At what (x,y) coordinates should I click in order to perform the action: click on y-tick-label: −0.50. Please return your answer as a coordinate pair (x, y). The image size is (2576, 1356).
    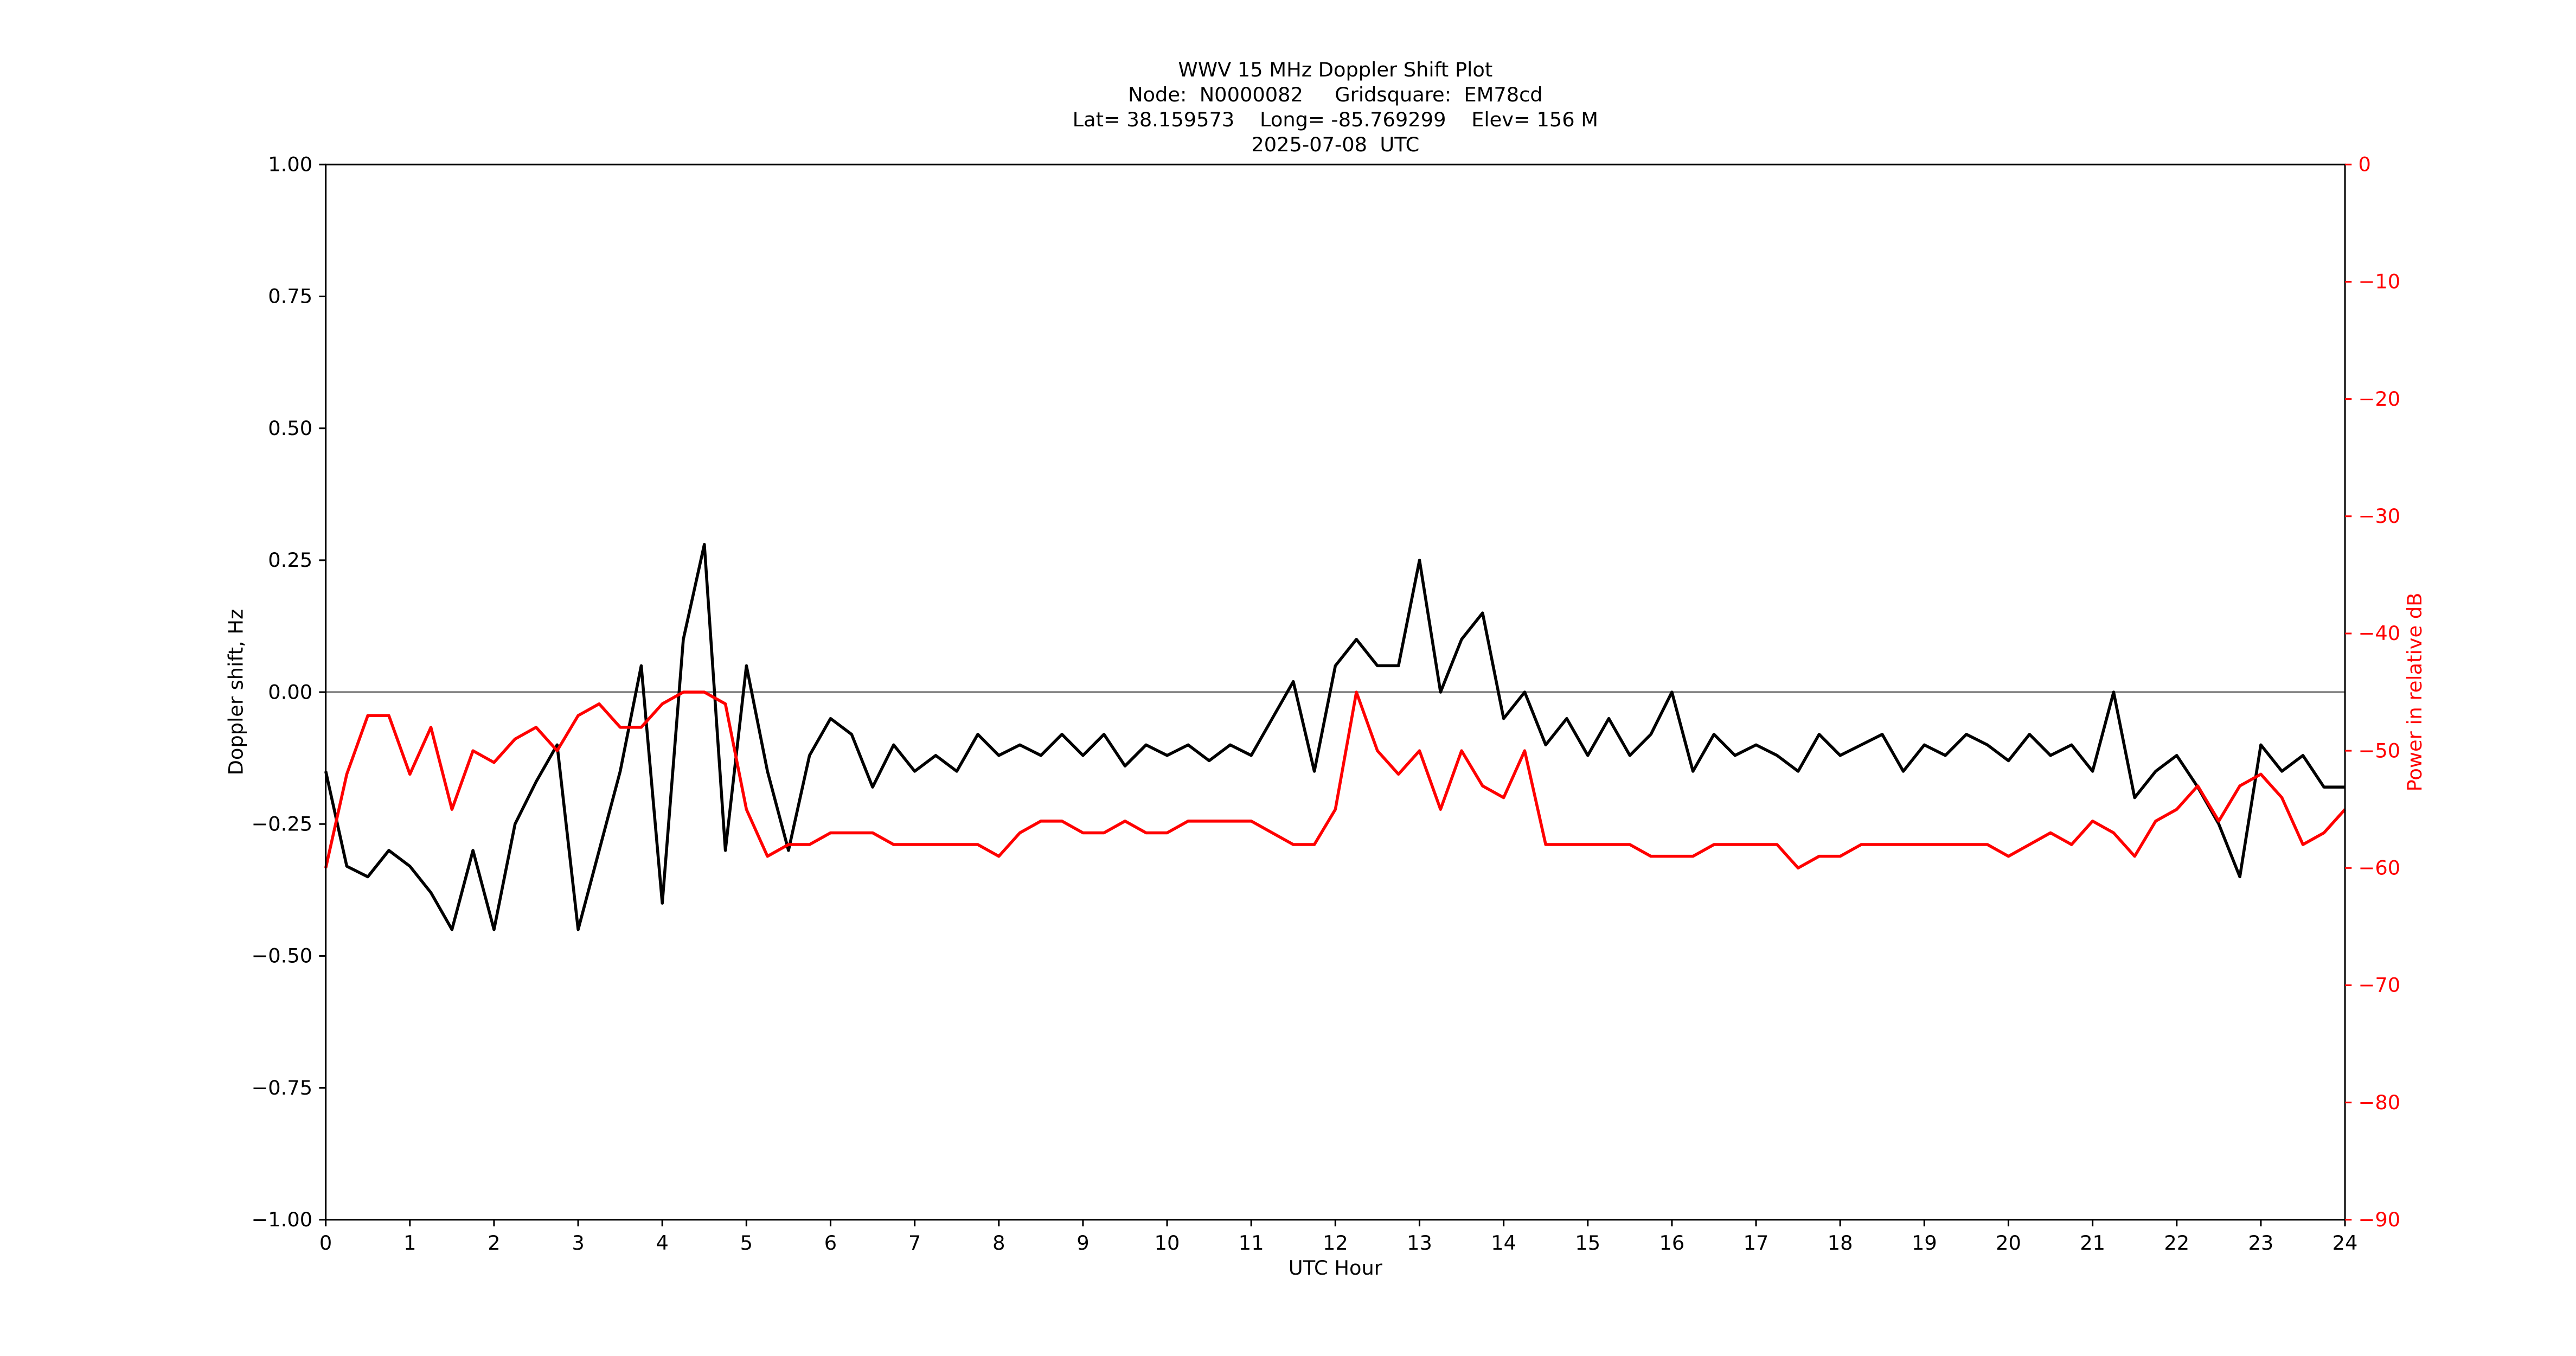
    Looking at the image, I should click on (281, 956).